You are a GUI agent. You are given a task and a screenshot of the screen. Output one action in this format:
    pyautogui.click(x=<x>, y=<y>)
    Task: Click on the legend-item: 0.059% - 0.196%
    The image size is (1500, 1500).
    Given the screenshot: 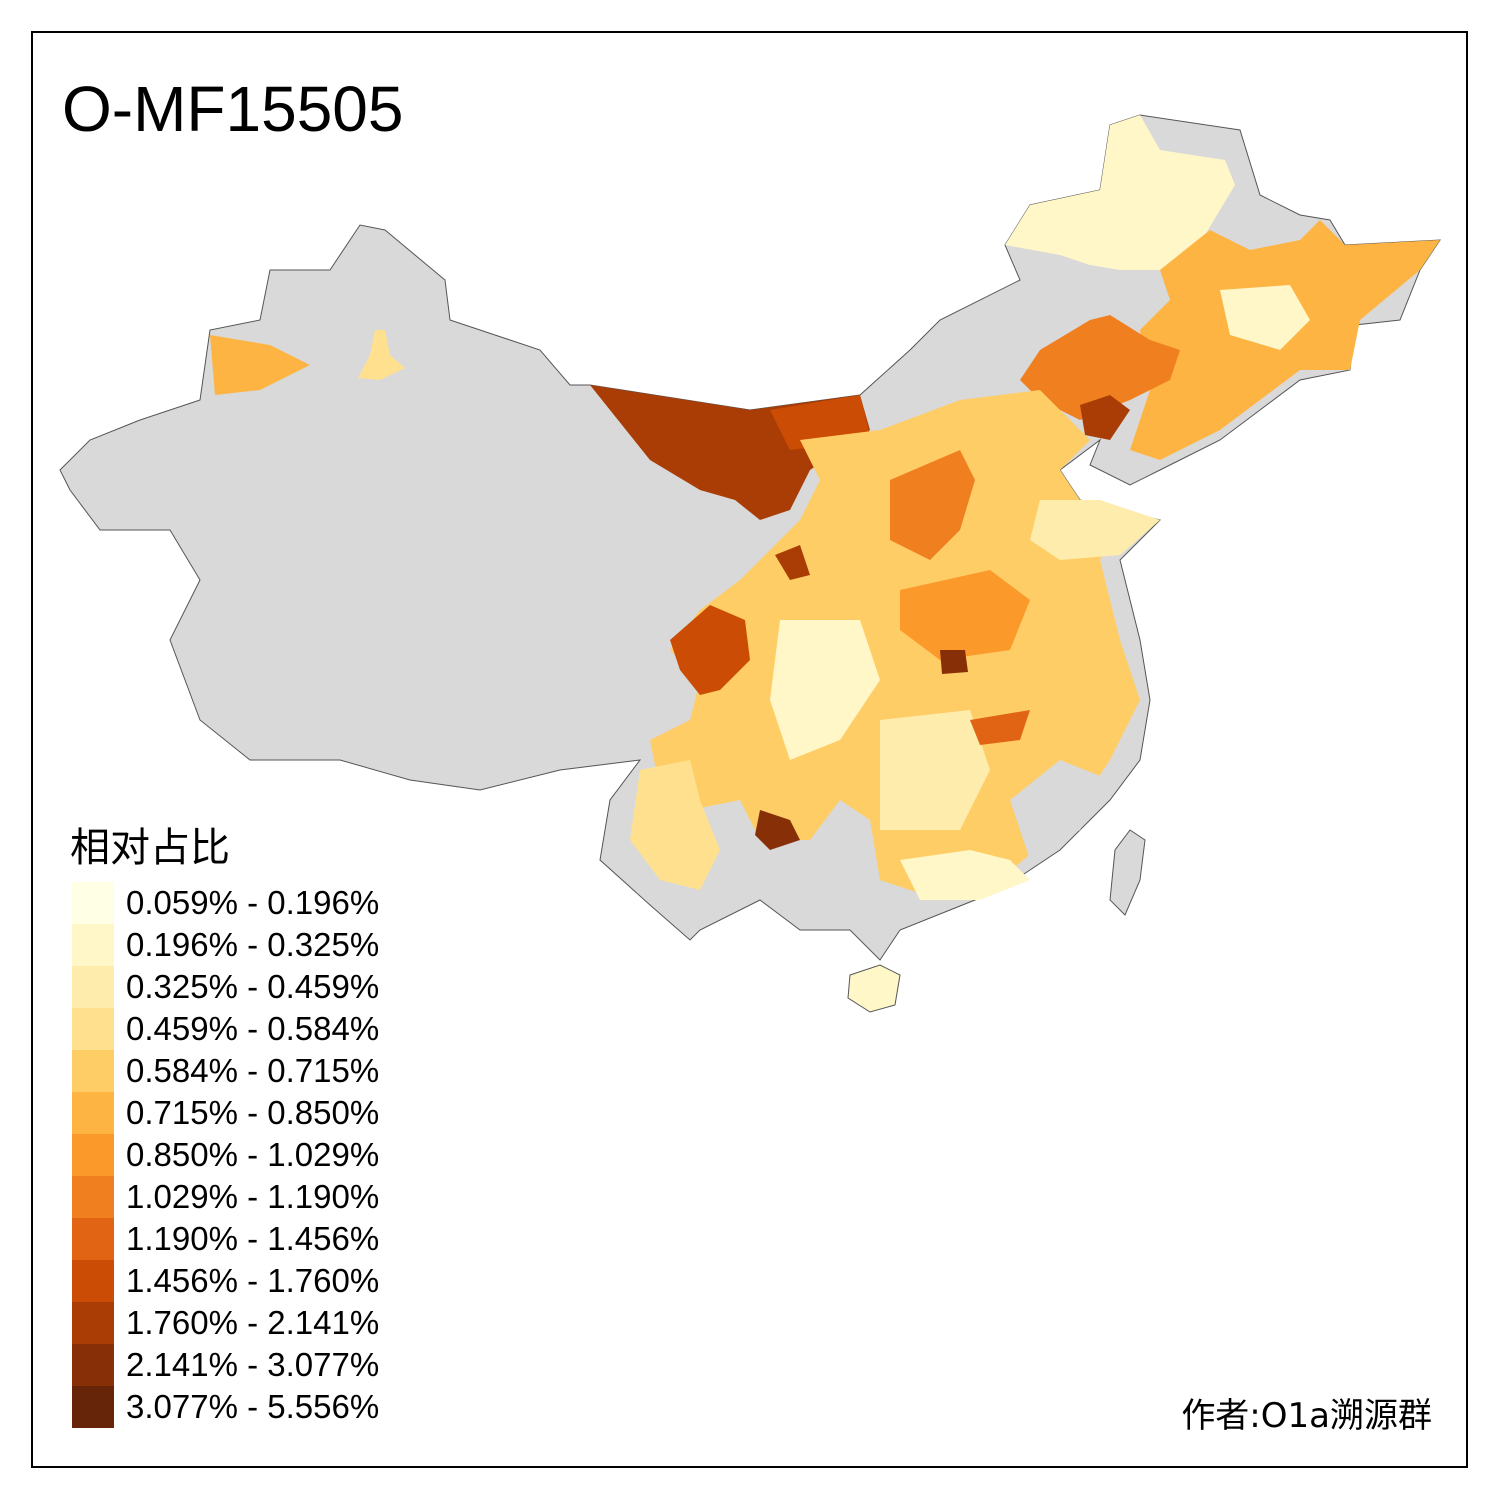 What is the action you would take?
    pyautogui.click(x=225, y=903)
    